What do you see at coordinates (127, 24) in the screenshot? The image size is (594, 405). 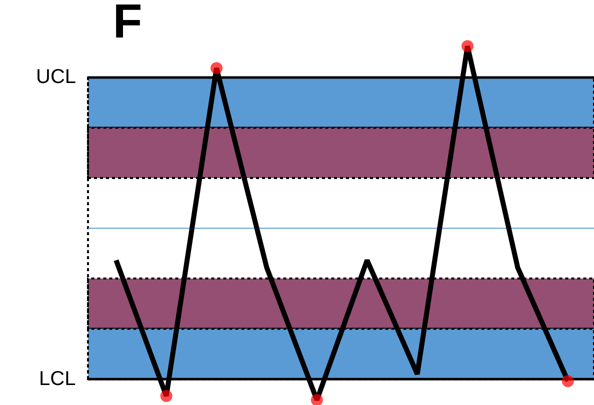 I see `chart-title: F` at bounding box center [127, 24].